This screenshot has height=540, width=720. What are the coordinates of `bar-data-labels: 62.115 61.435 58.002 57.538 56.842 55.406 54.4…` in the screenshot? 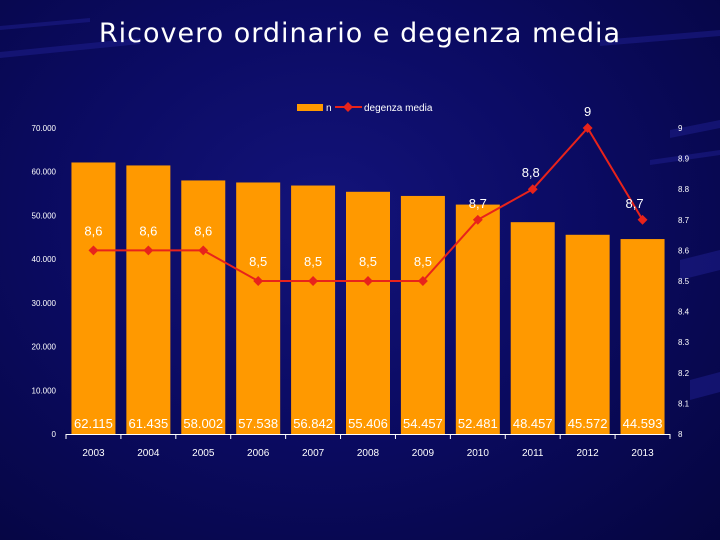 It's located at (368, 423).